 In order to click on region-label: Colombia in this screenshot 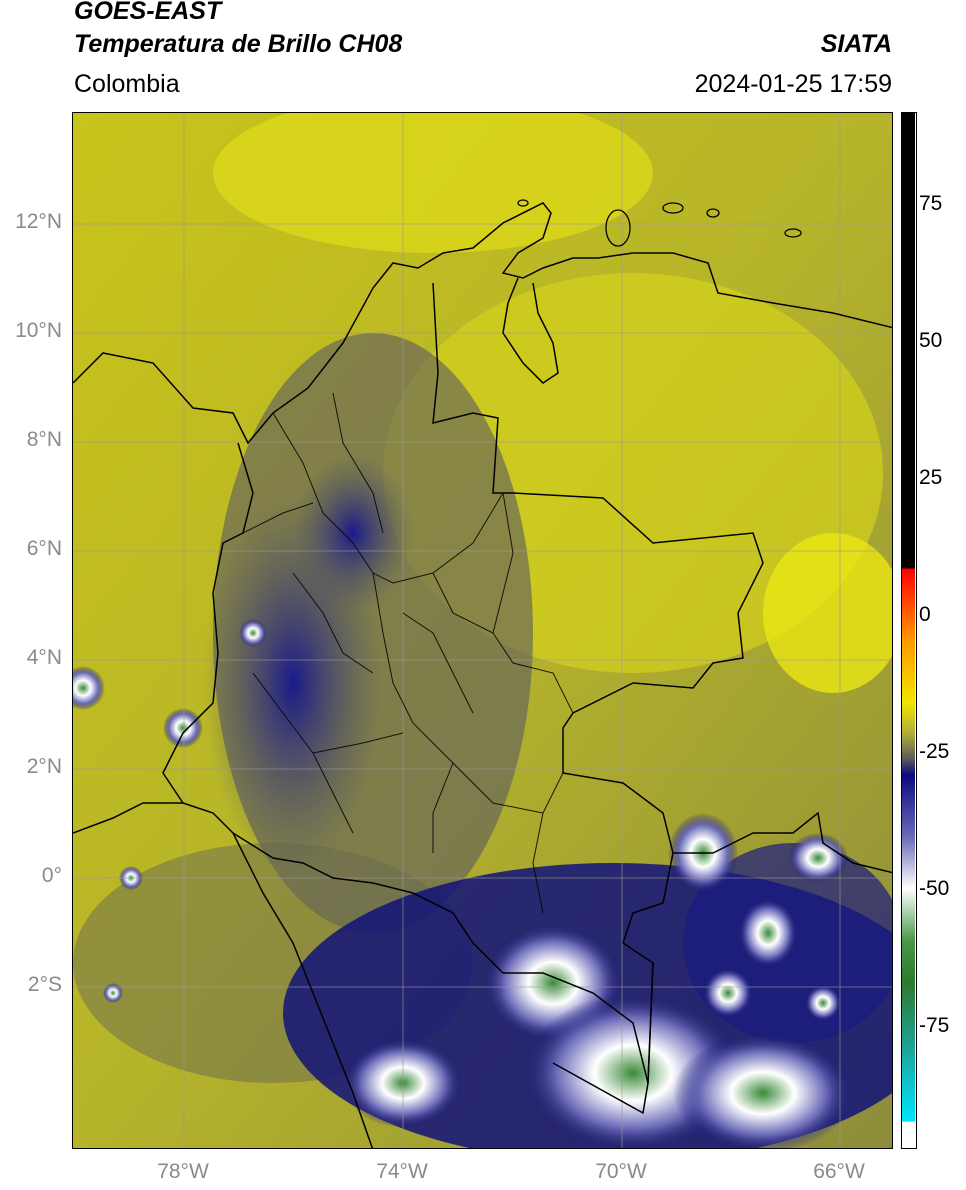, I will do `click(127, 84)`.